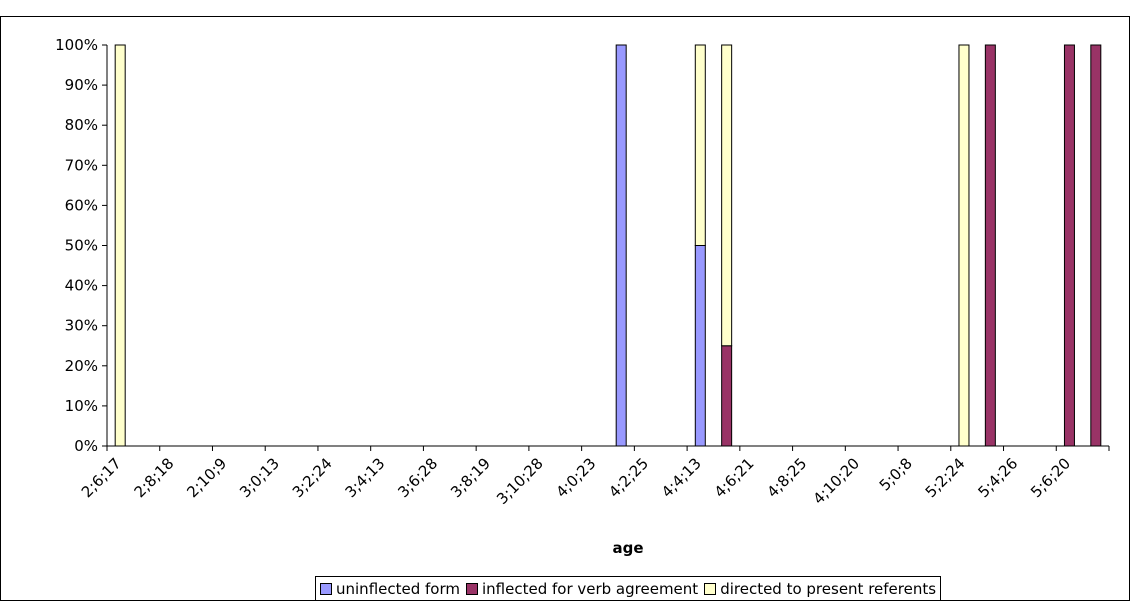  Describe the element at coordinates (81, 85) in the screenshot. I see `y-tick-label: 90%` at that location.